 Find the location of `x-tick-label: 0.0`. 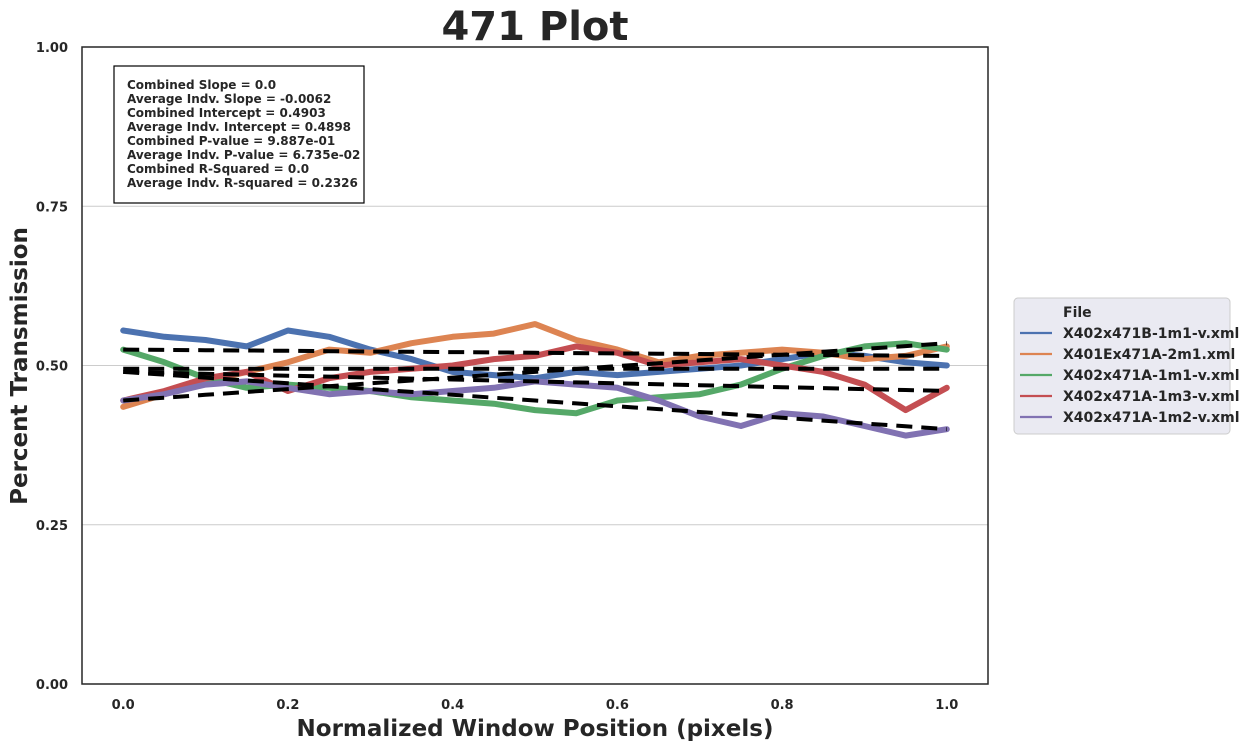

x-tick-label: 0.0 is located at coordinates (123, 705).